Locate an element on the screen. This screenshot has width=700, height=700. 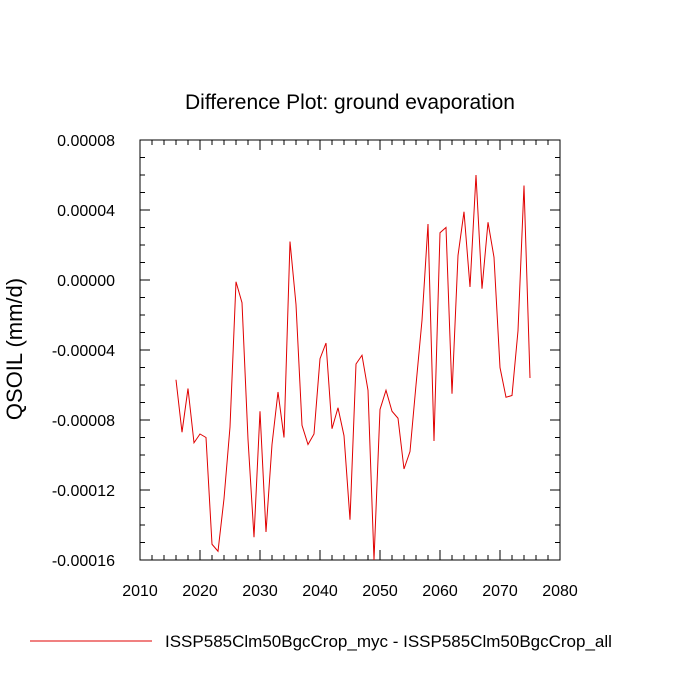
x-tick-label: 2020 is located at coordinates (200, 591).